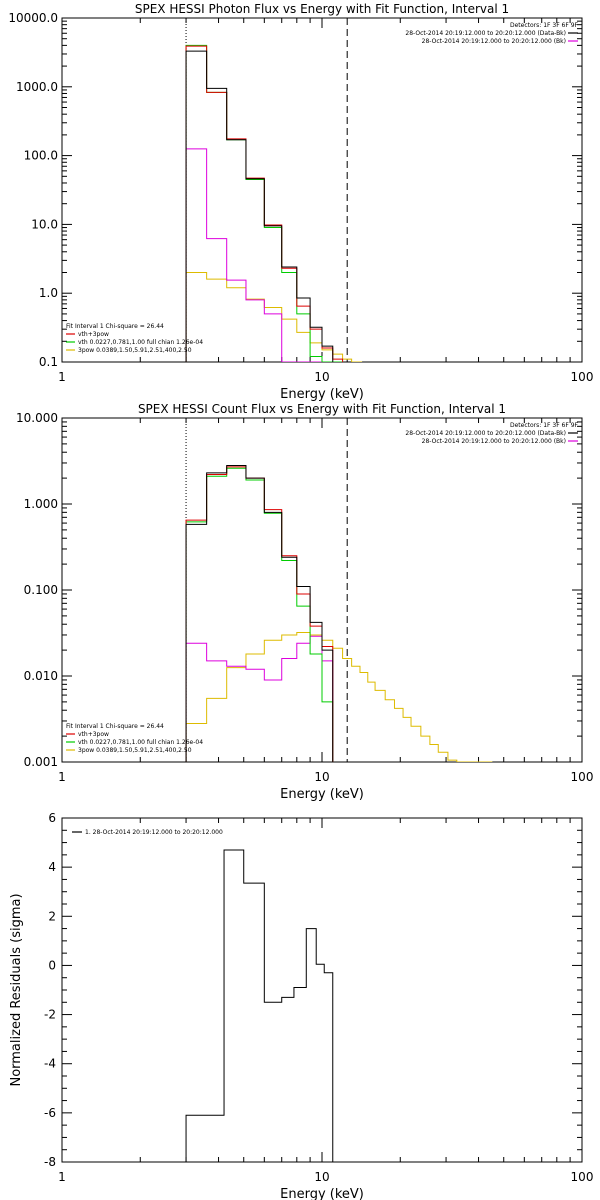 This screenshot has width=600, height=1200. What do you see at coordinates (50, 1113) in the screenshot?
I see `y-tick-label: -6` at bounding box center [50, 1113].